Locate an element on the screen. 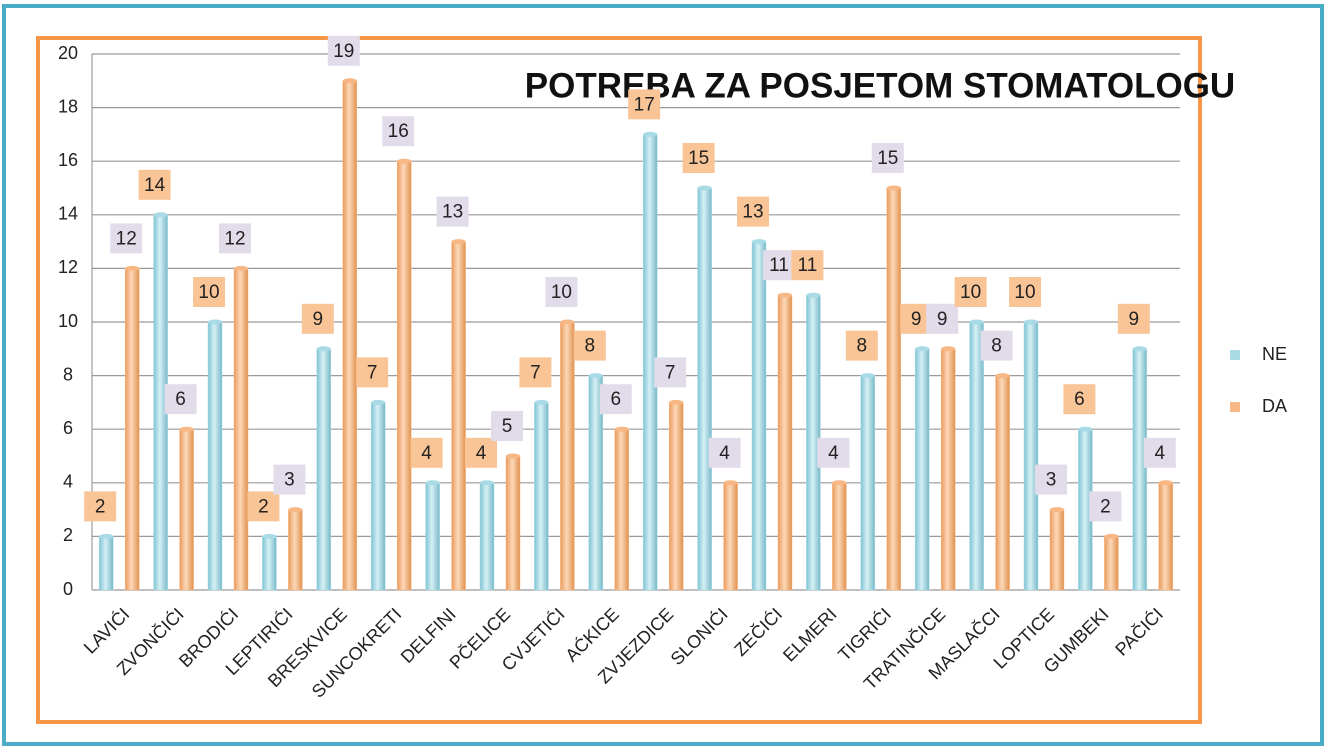  y-tick-label: 6 is located at coordinates (68, 428).